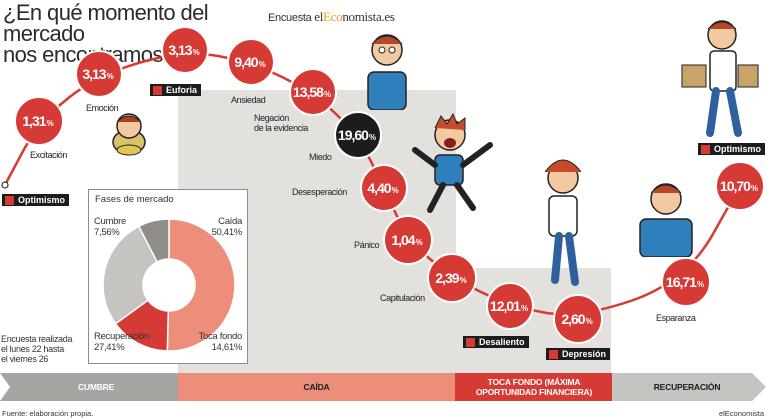  What do you see at coordinates (452, 162) in the screenshot?
I see `panicking-man-illustration` at bounding box center [452, 162].